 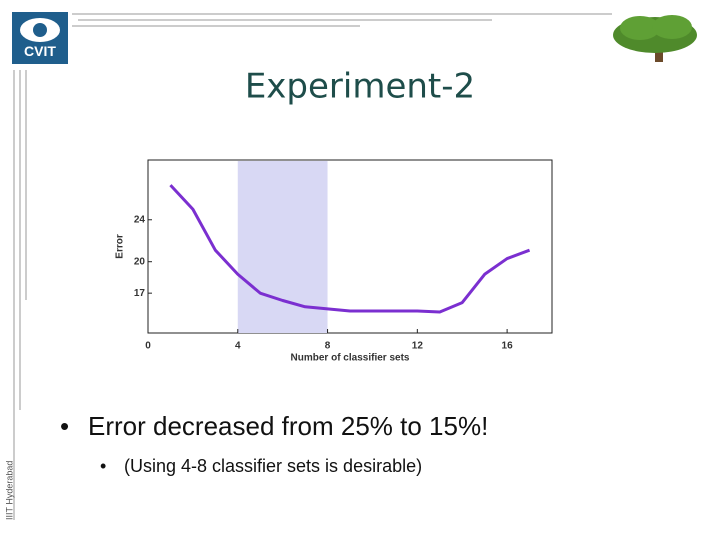 I want to click on logo-text: CVIT, so click(x=40, y=51).